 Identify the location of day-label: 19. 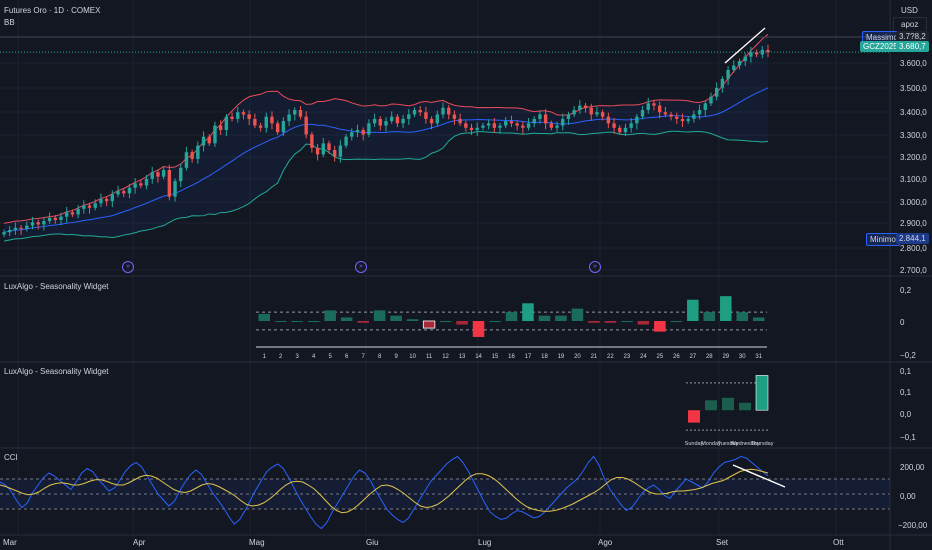
(561, 357).